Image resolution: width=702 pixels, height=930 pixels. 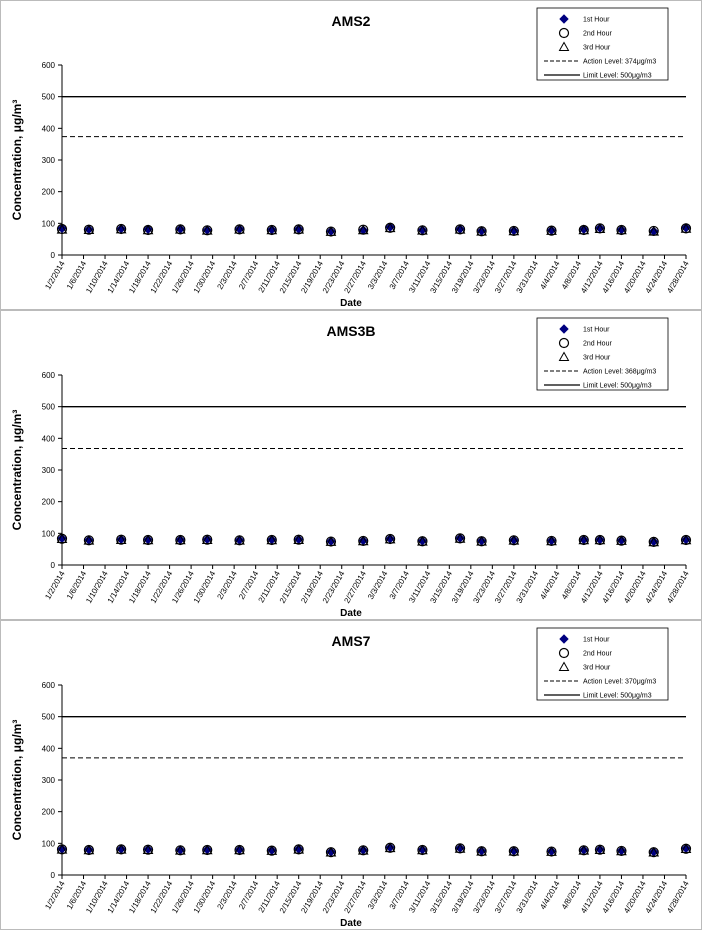 I want to click on x-tick-label: 2/3/2014, so click(x=228, y=585).